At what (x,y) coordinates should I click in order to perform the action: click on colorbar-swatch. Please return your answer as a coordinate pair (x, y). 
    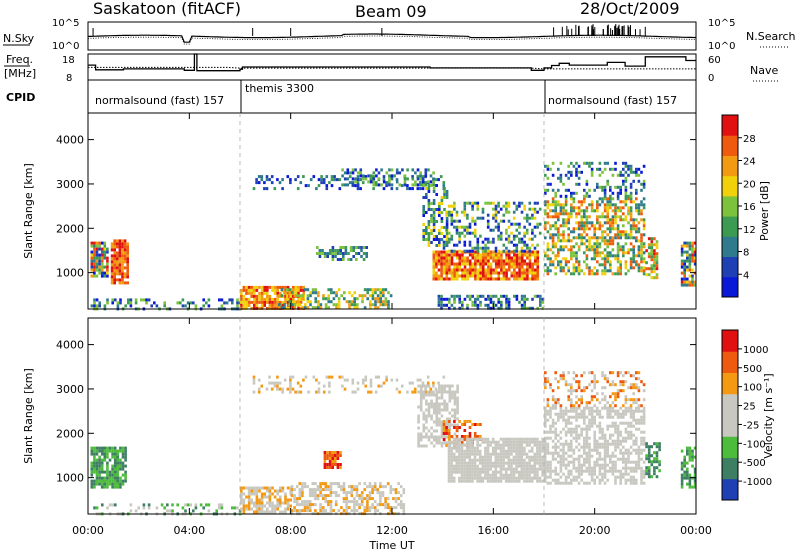
    Looking at the image, I should click on (730, 145).